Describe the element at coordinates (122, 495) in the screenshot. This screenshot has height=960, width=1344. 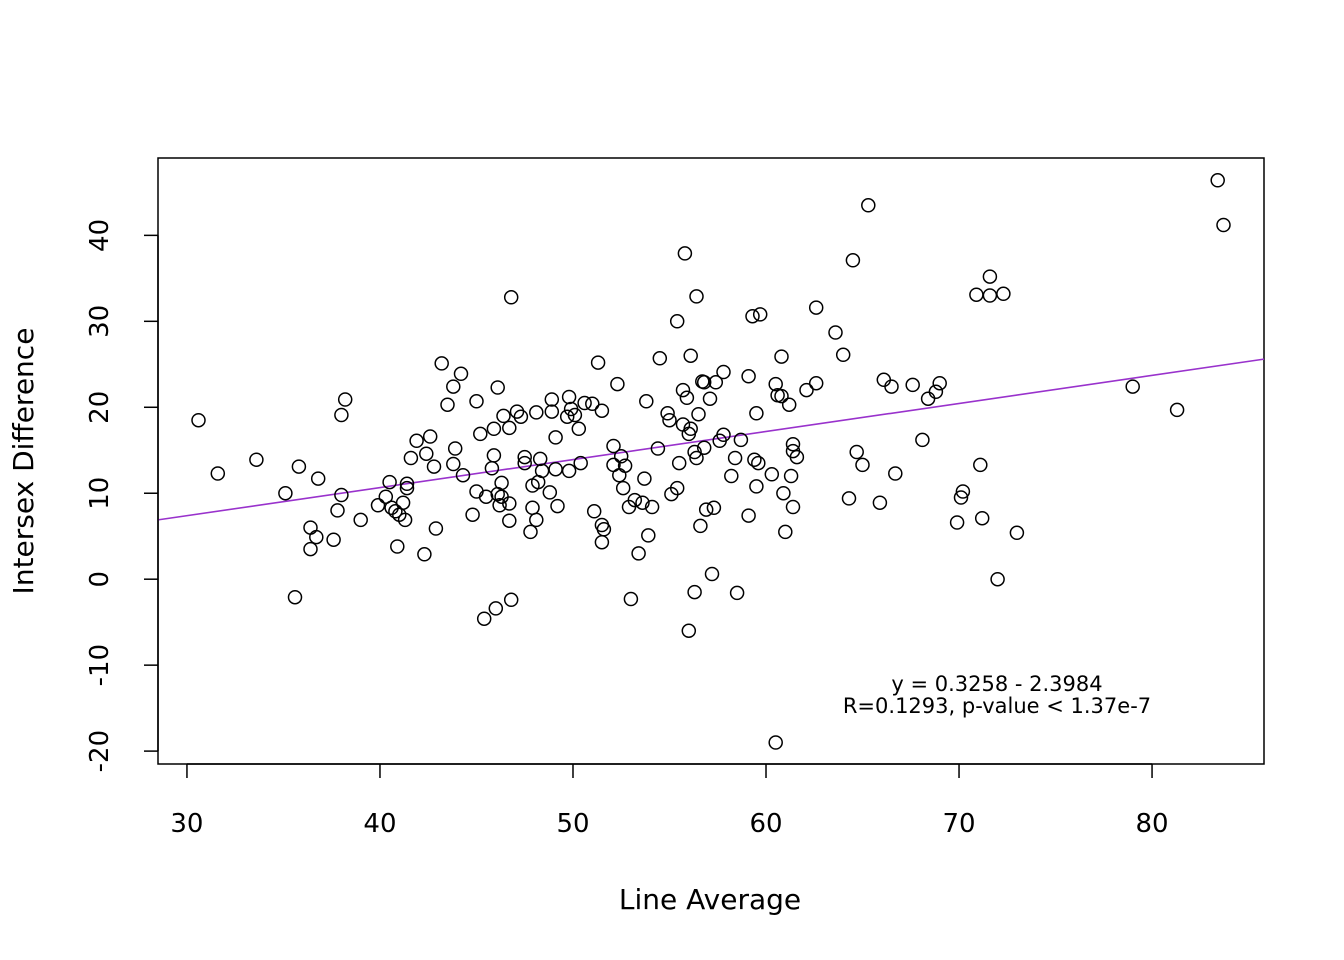
I see `y-axis: -20 -10 0 10 20 30 40` at that location.